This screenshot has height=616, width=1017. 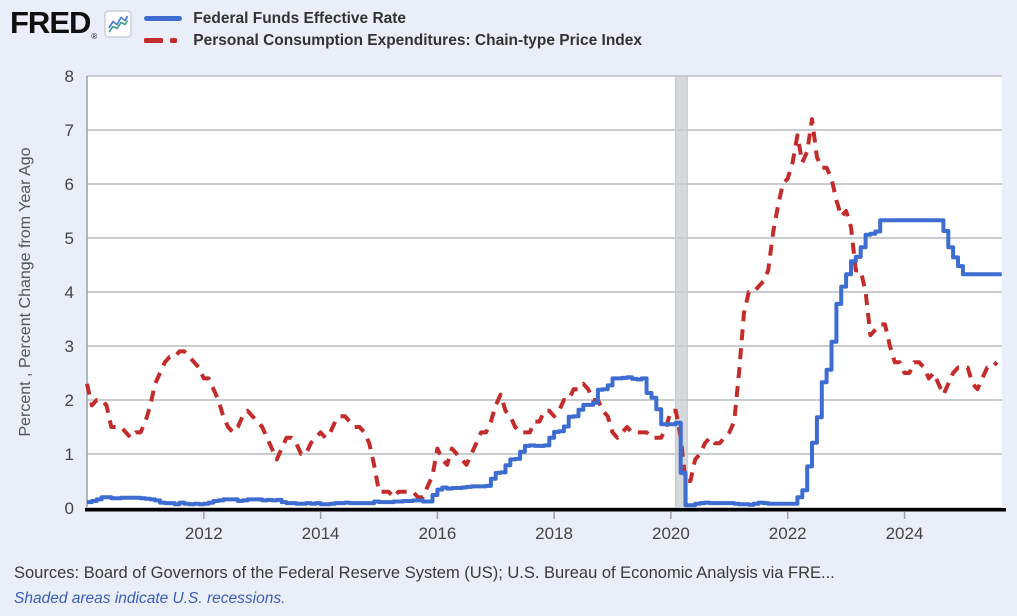 What do you see at coordinates (69, 346) in the screenshot?
I see `y-tick-label: 3` at bounding box center [69, 346].